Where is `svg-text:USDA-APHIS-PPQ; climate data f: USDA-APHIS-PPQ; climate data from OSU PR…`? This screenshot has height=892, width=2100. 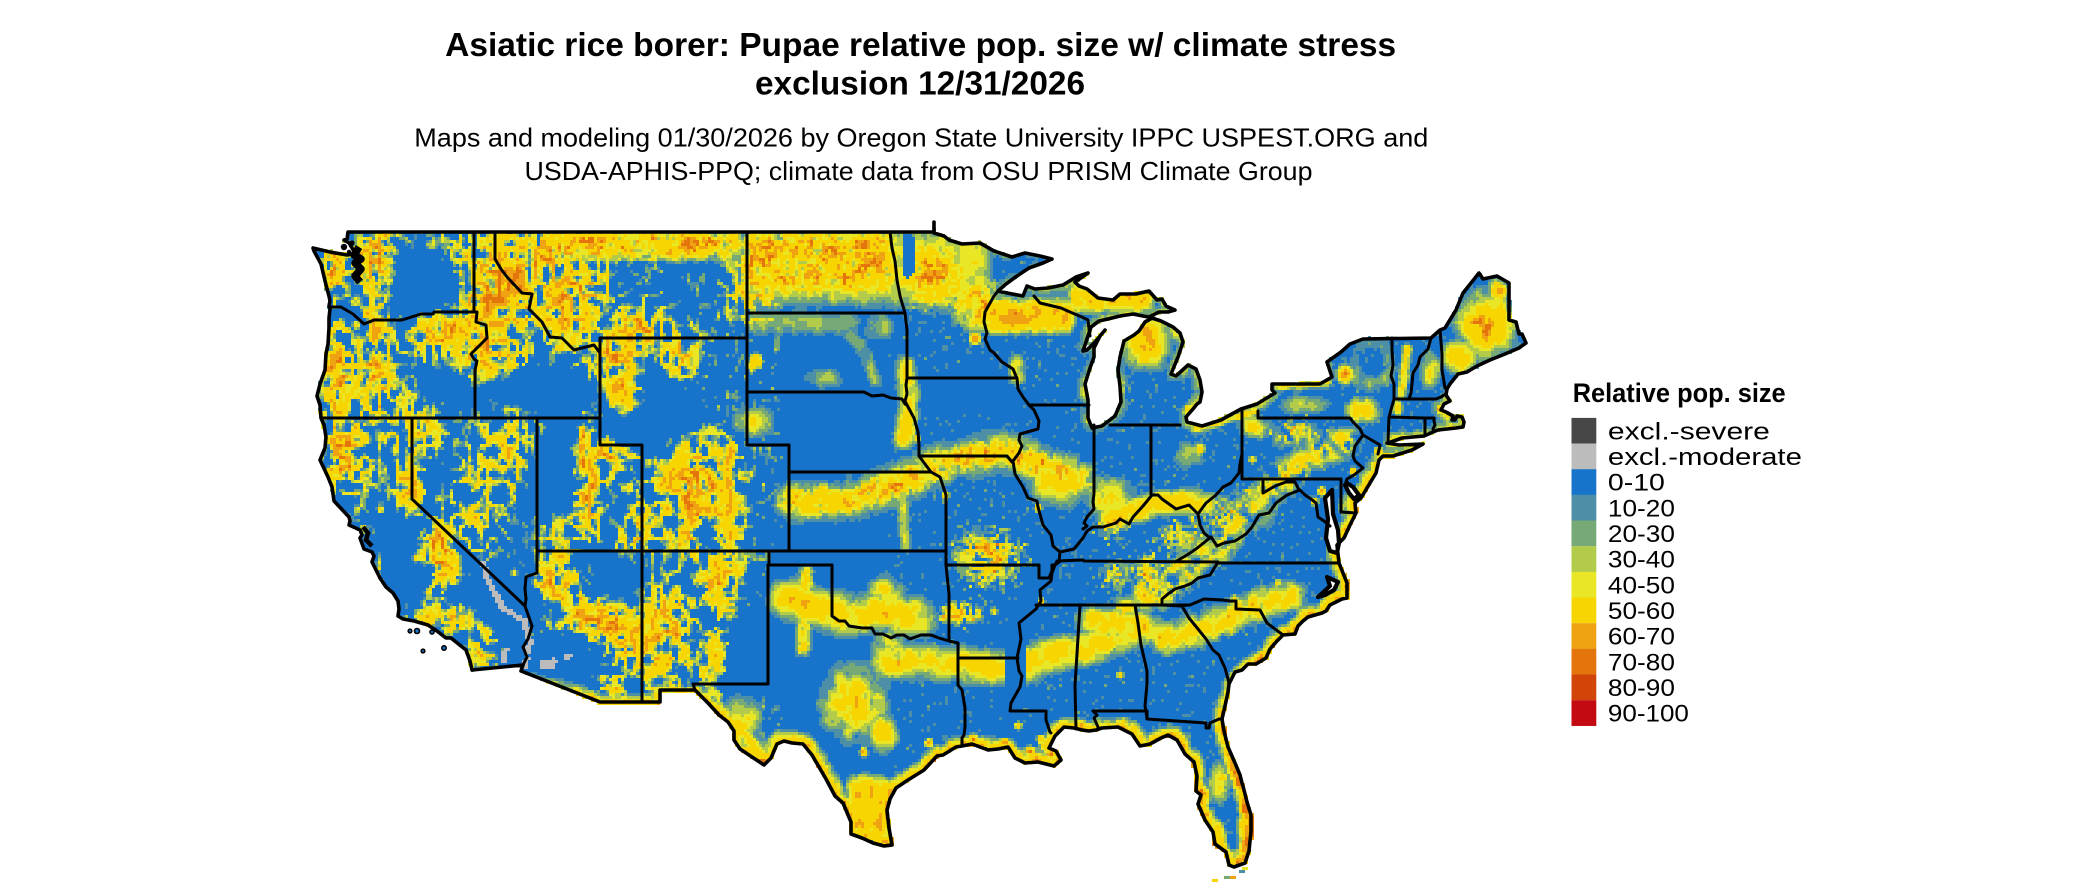 svg-text:USDA-APHIS-PPQ; climate data f: USDA-APHIS-PPQ; climate data from OSU PR… is located at coordinates (919, 172).